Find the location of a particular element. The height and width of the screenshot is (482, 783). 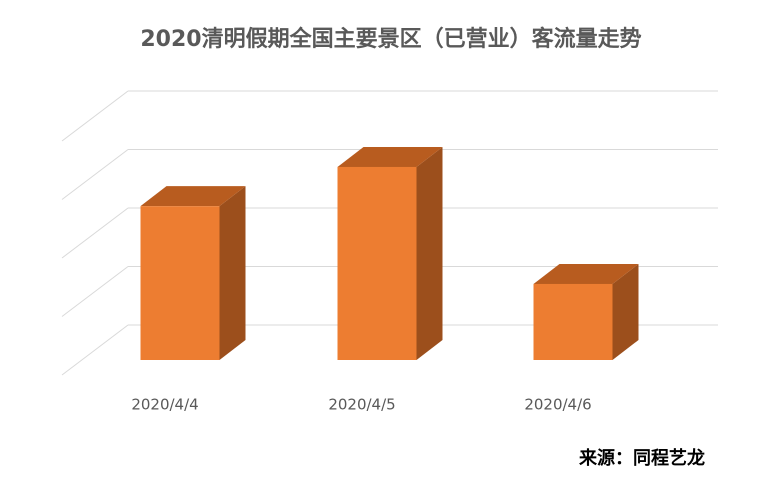

chart-title: 2020清明假期全国主要景区（已营业）客流量走势 is located at coordinates (390, 39).